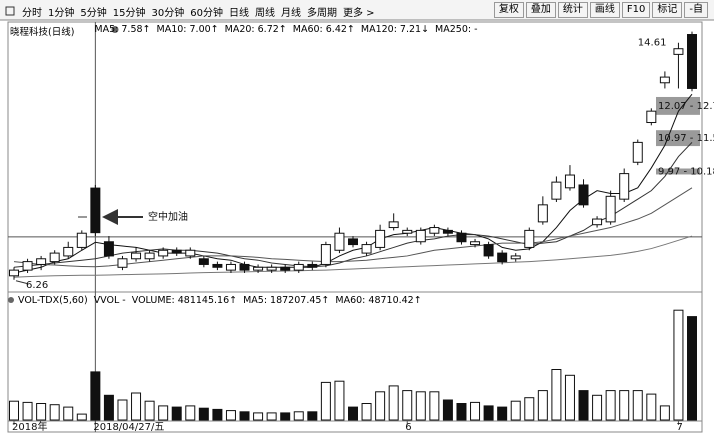  Describe the element at coordinates (323, 29) in the screenshot. I see `indicator: MA60: 6.42↑` at that location.